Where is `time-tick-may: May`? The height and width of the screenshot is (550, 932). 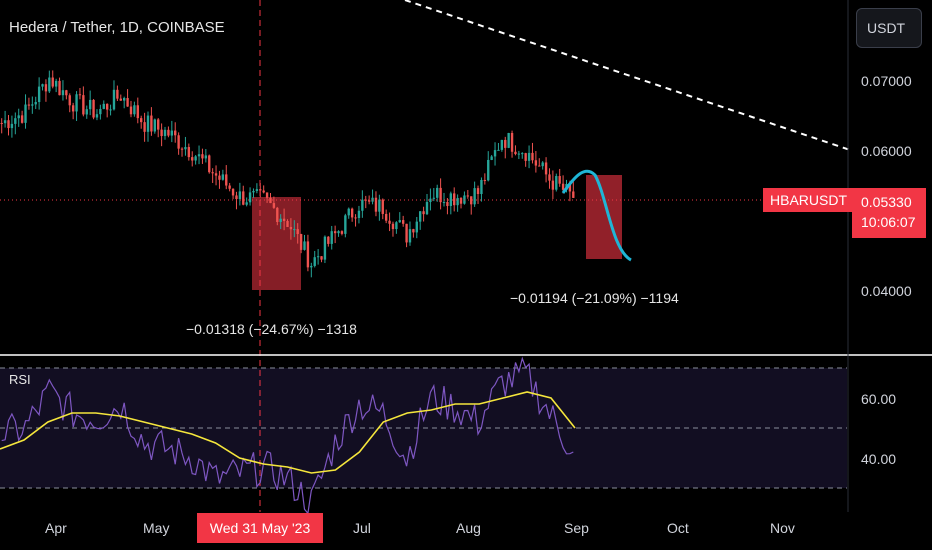
time-tick-may: May is located at coordinates (156, 528).